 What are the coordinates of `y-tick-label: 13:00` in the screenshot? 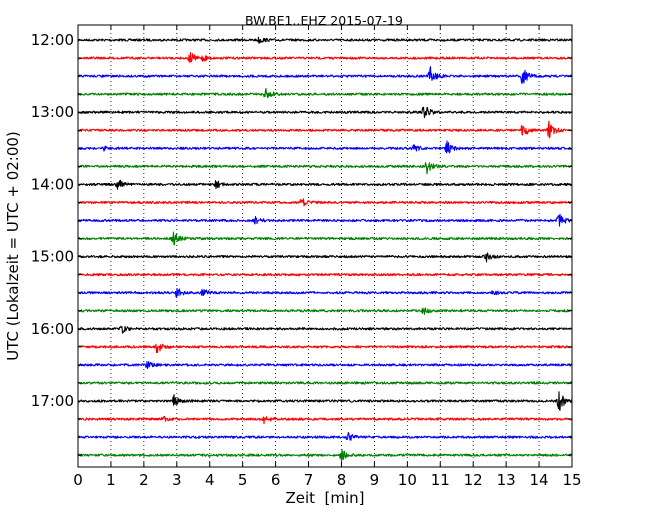 It's located at (52, 112).